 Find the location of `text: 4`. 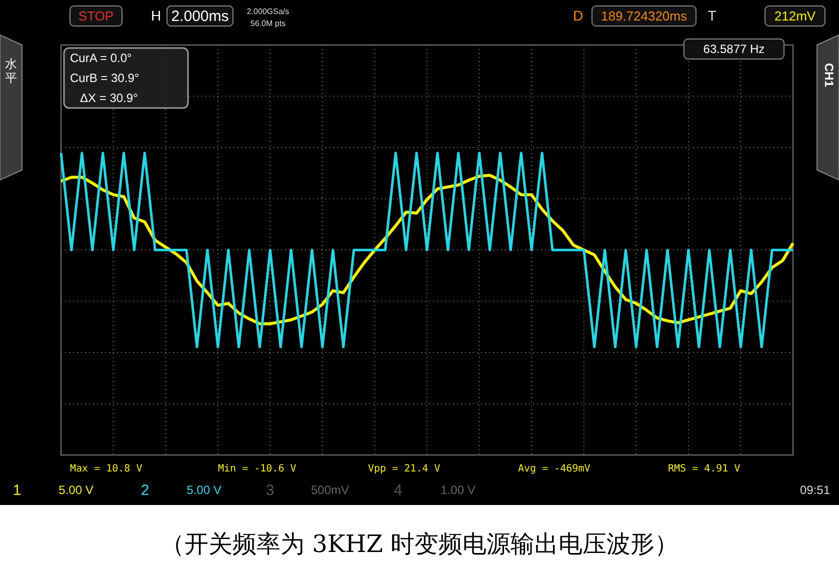

text: 4 is located at coordinates (398, 490).